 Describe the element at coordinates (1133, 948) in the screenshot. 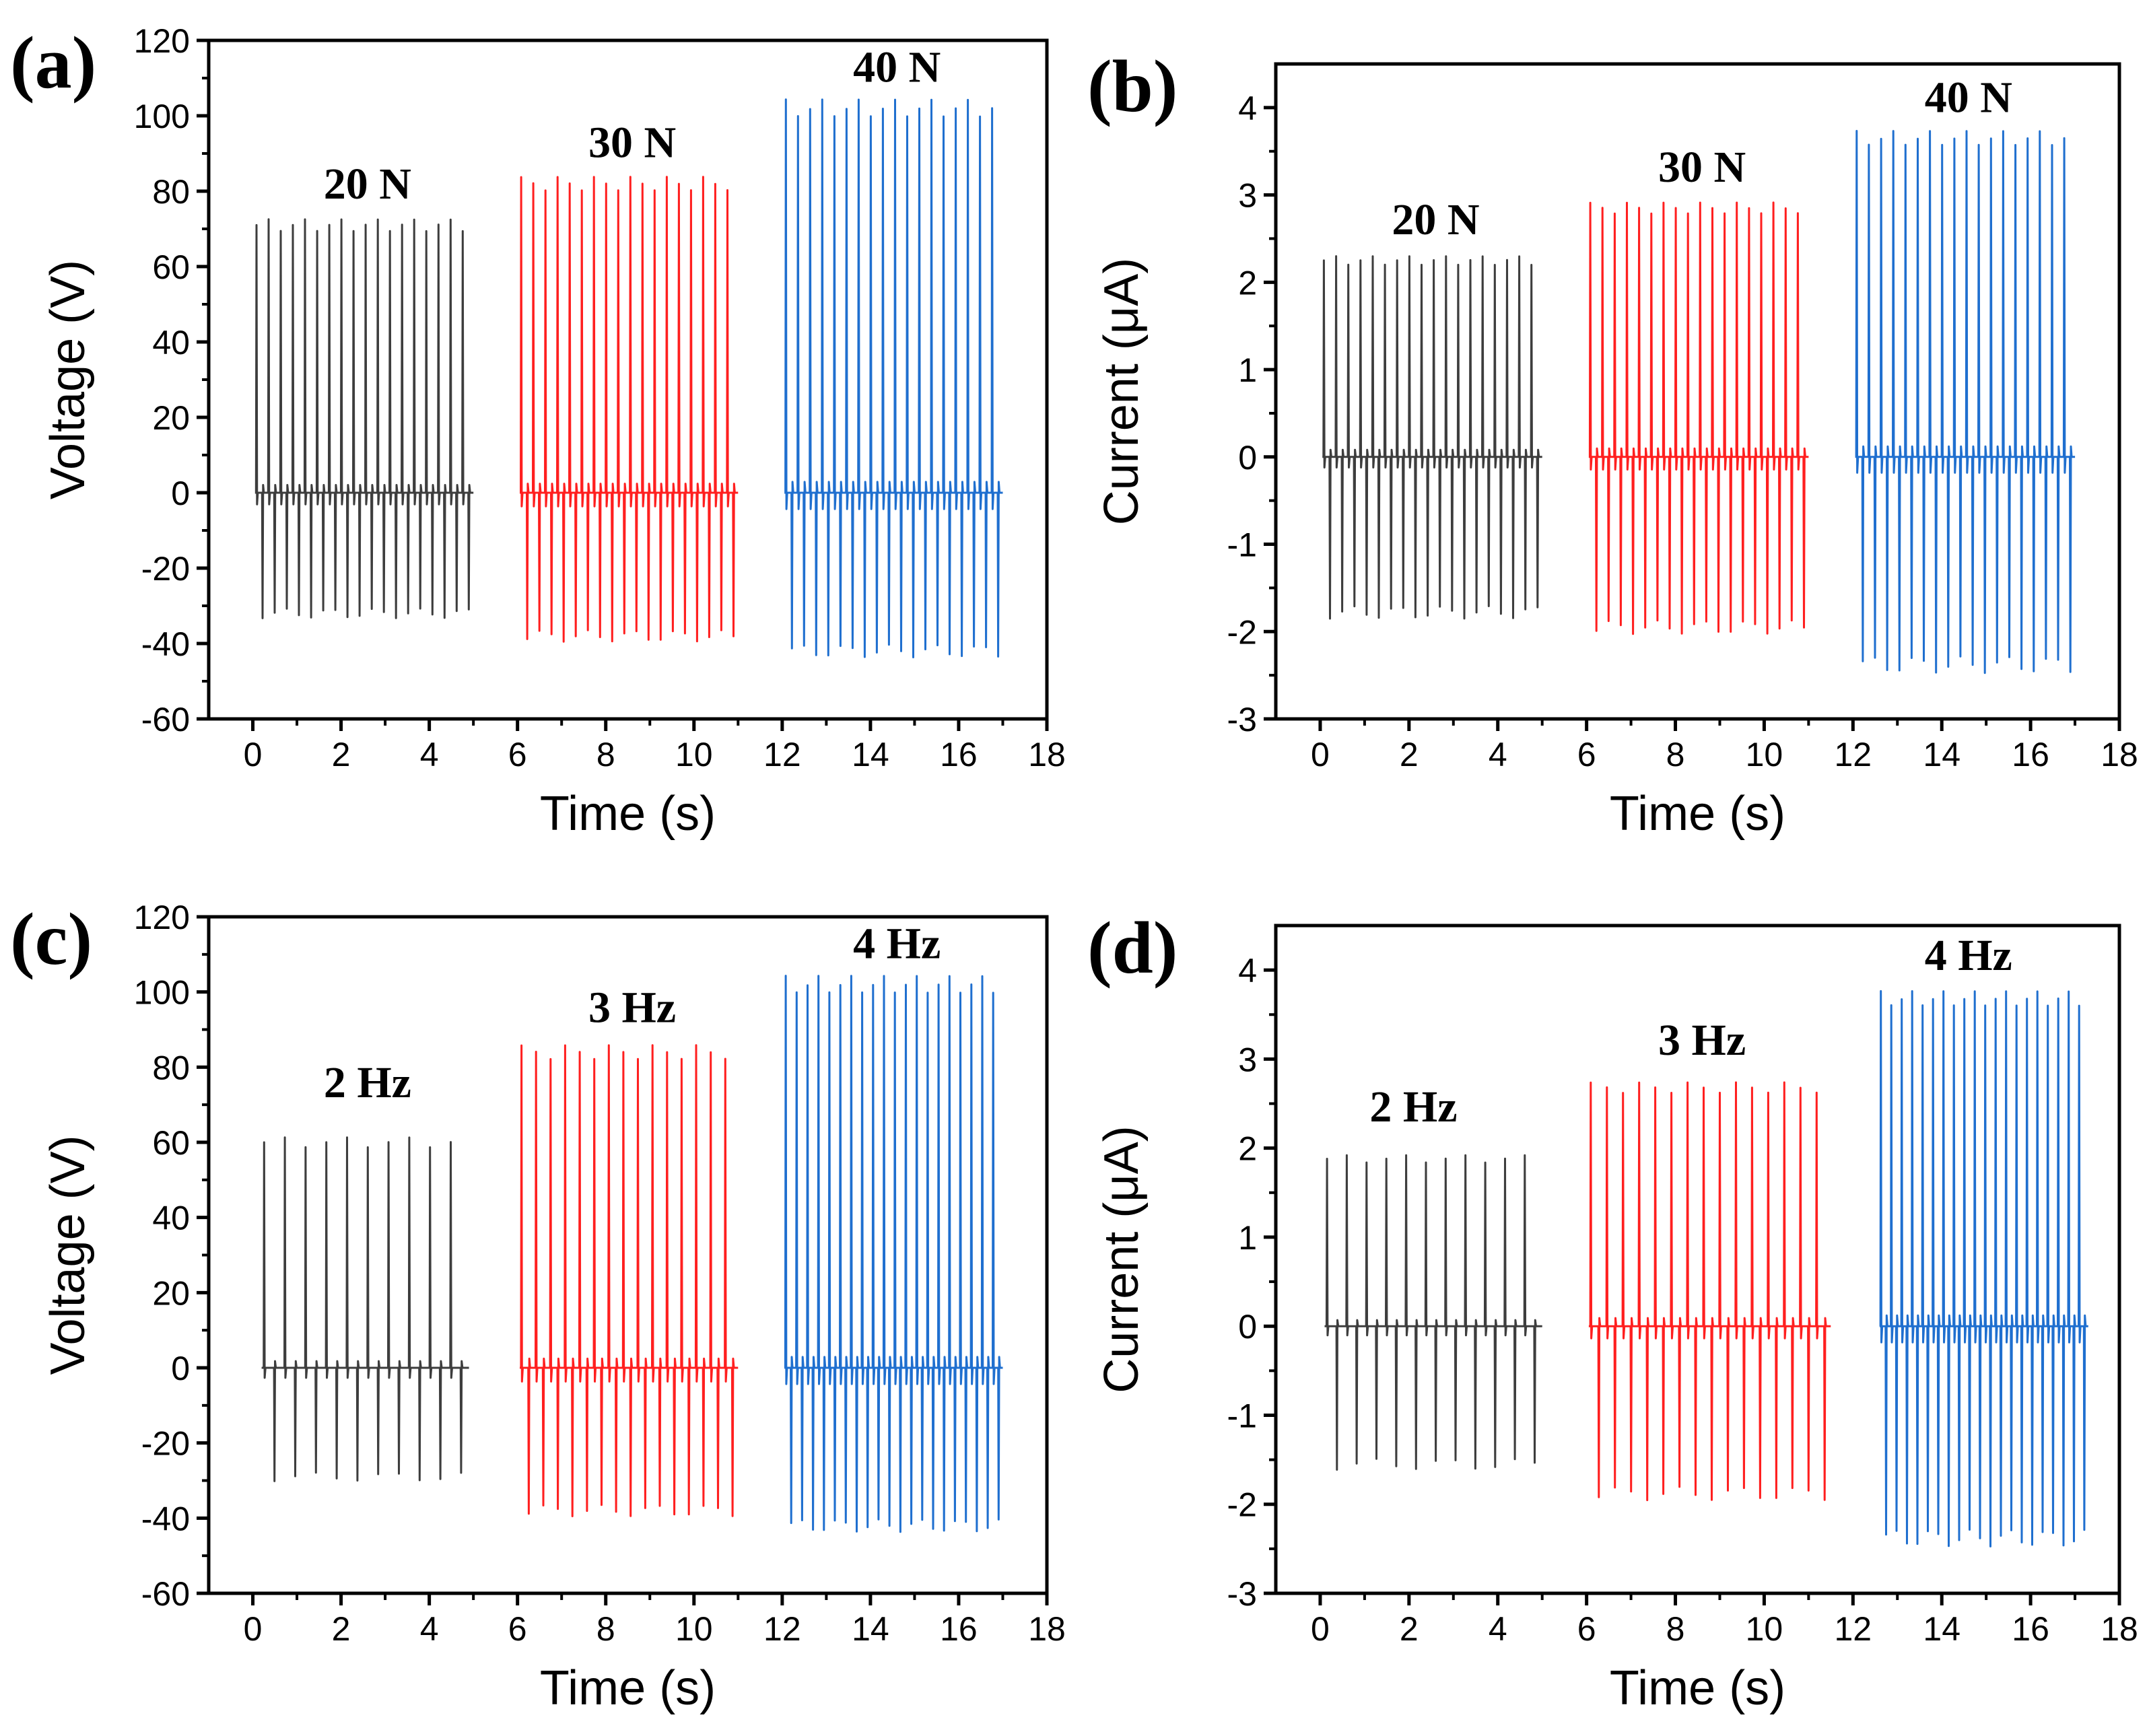

I see `panel-label: (d)` at that location.